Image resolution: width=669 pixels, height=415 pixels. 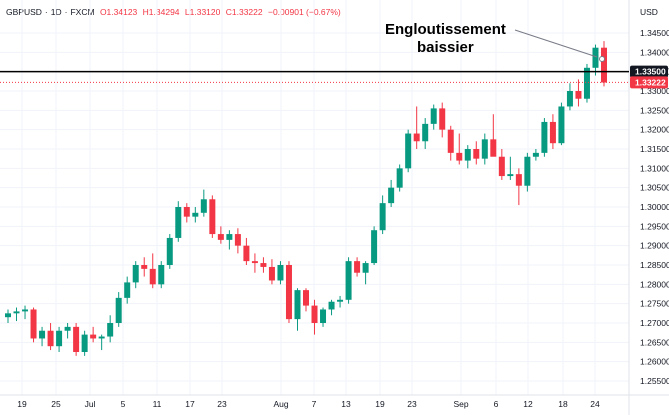 I want to click on y-tick-label: 1.27500, so click(x=654, y=304).